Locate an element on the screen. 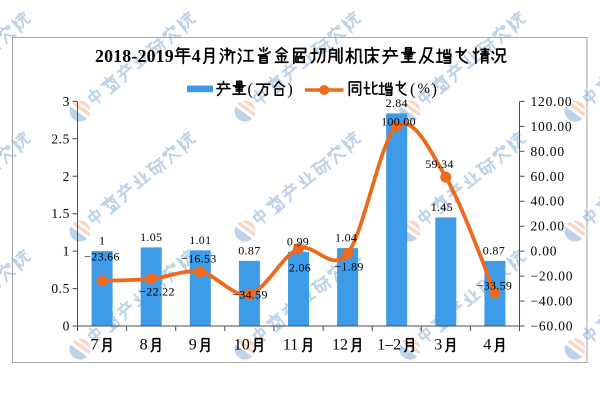  svg-text: 9 is located at coordinates (193, 345).